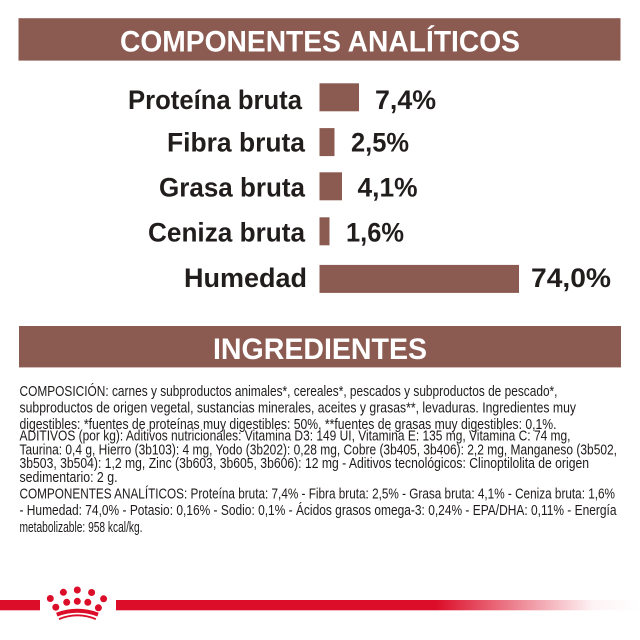  Describe the element at coordinates (245, 278) in the screenshot. I see `svg-text: Humedad` at that location.